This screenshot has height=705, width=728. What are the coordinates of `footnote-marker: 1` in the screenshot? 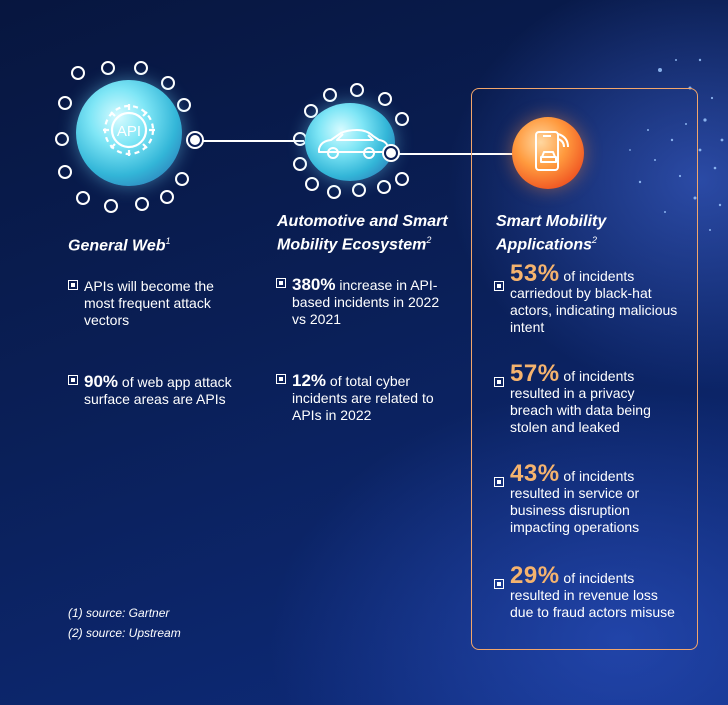 It's located at (168, 241).